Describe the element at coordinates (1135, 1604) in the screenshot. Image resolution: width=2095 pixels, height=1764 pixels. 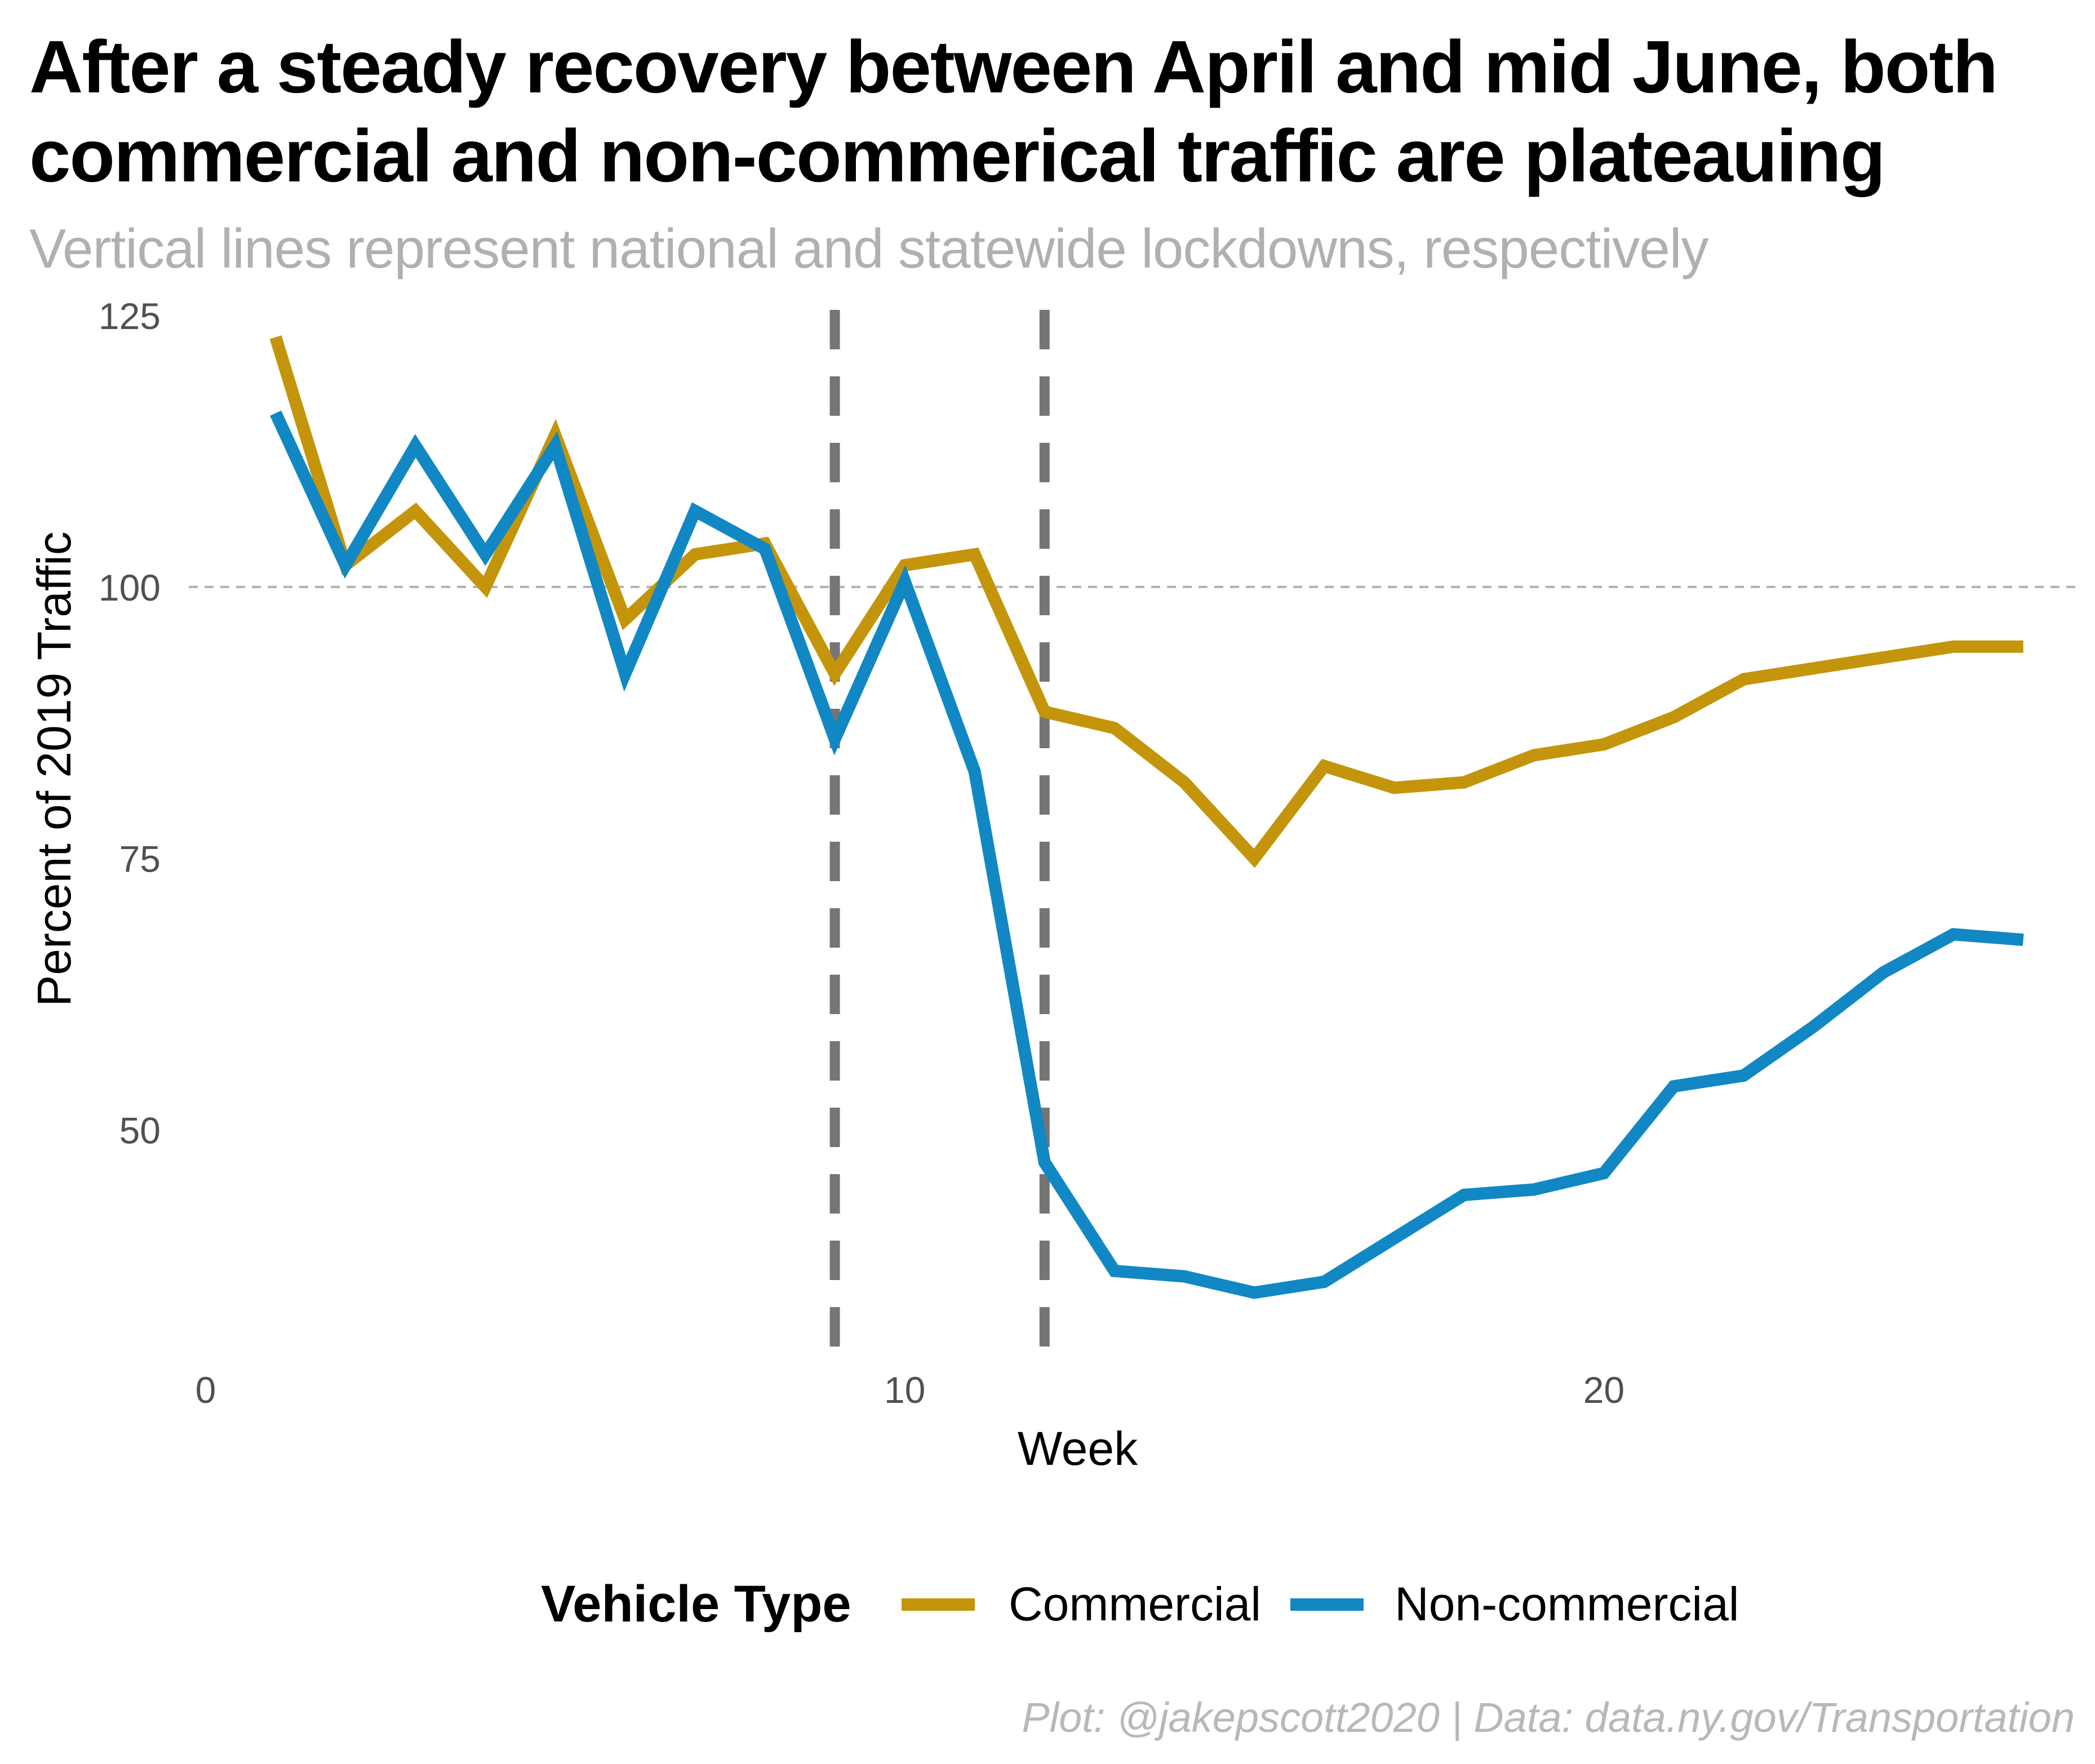
I see `legend-label-commercial: Commercial` at that location.